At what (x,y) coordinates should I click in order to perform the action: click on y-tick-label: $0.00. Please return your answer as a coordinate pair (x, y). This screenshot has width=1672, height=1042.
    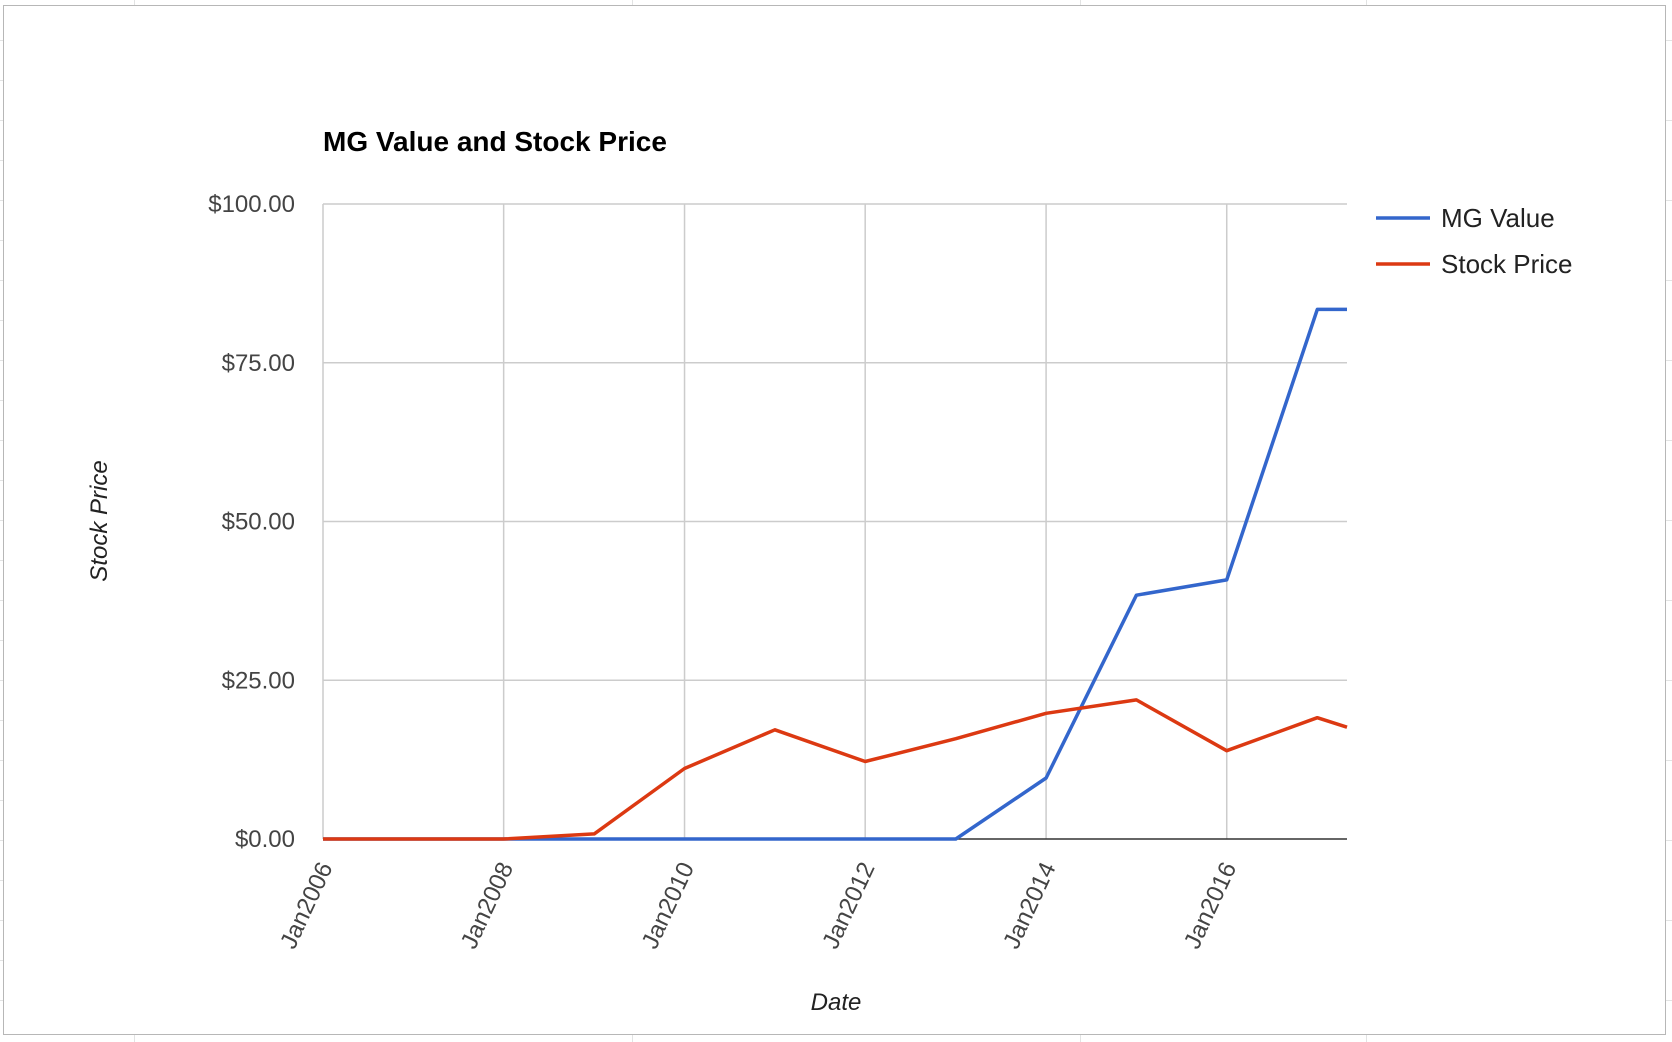
    Looking at the image, I should click on (265, 839).